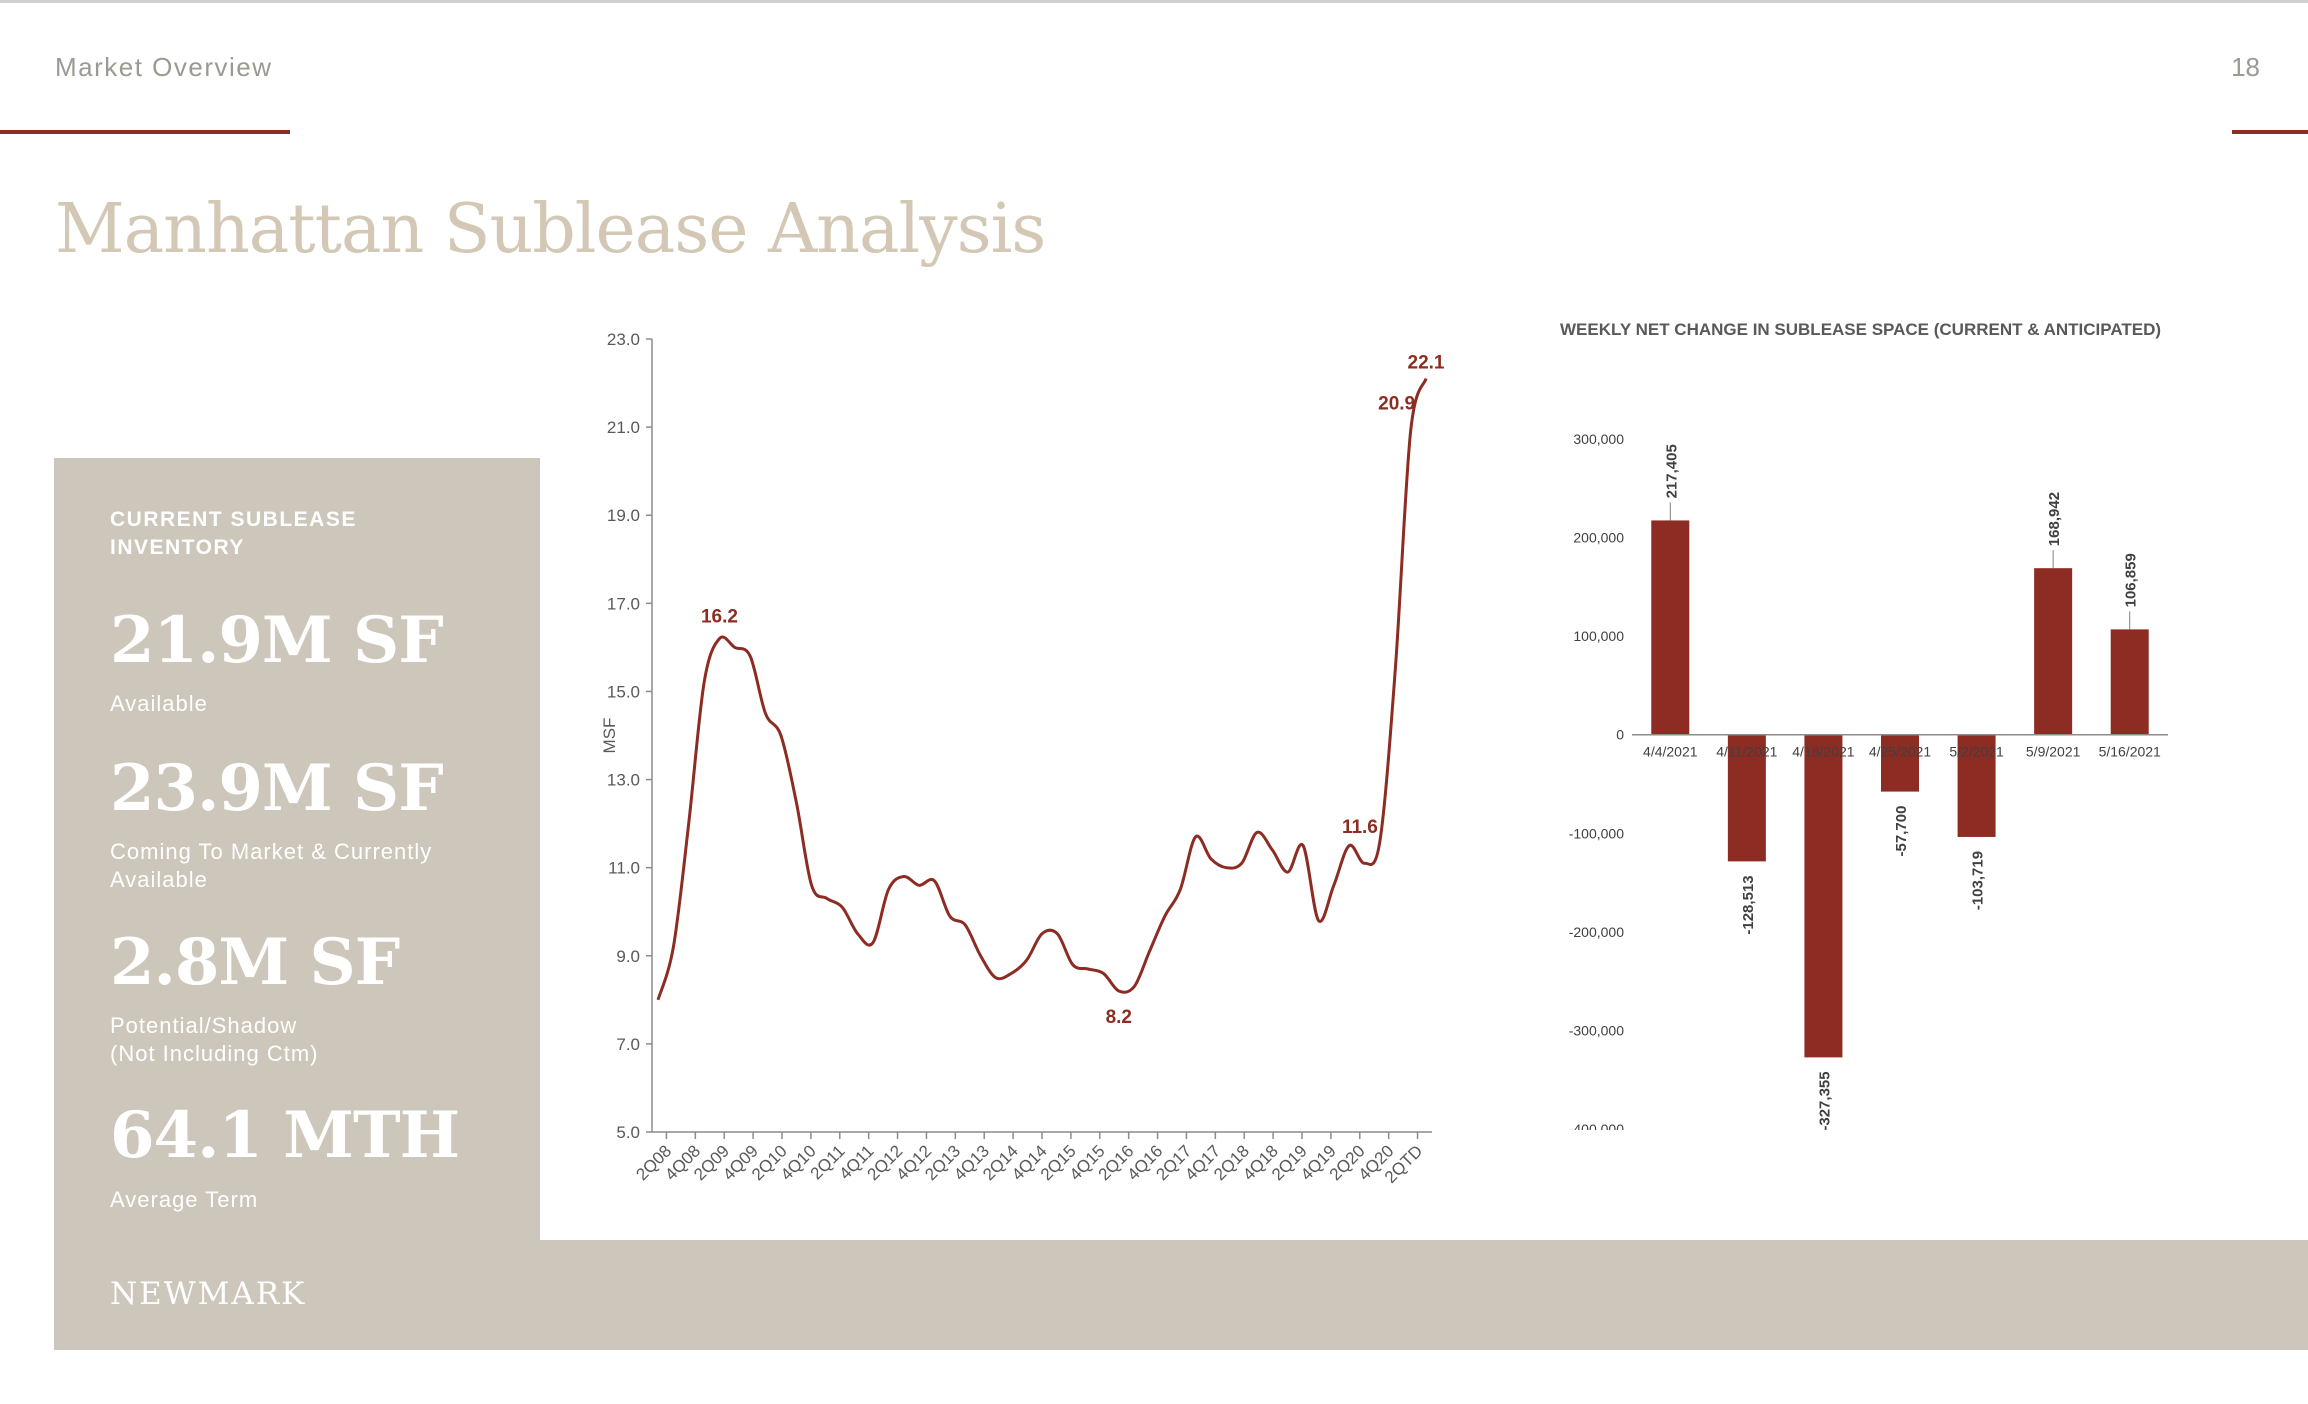 The height and width of the screenshot is (1404, 2308). Describe the element at coordinates (310, 1200) in the screenshot. I see `stat-caption-average-term: Average Term` at that location.